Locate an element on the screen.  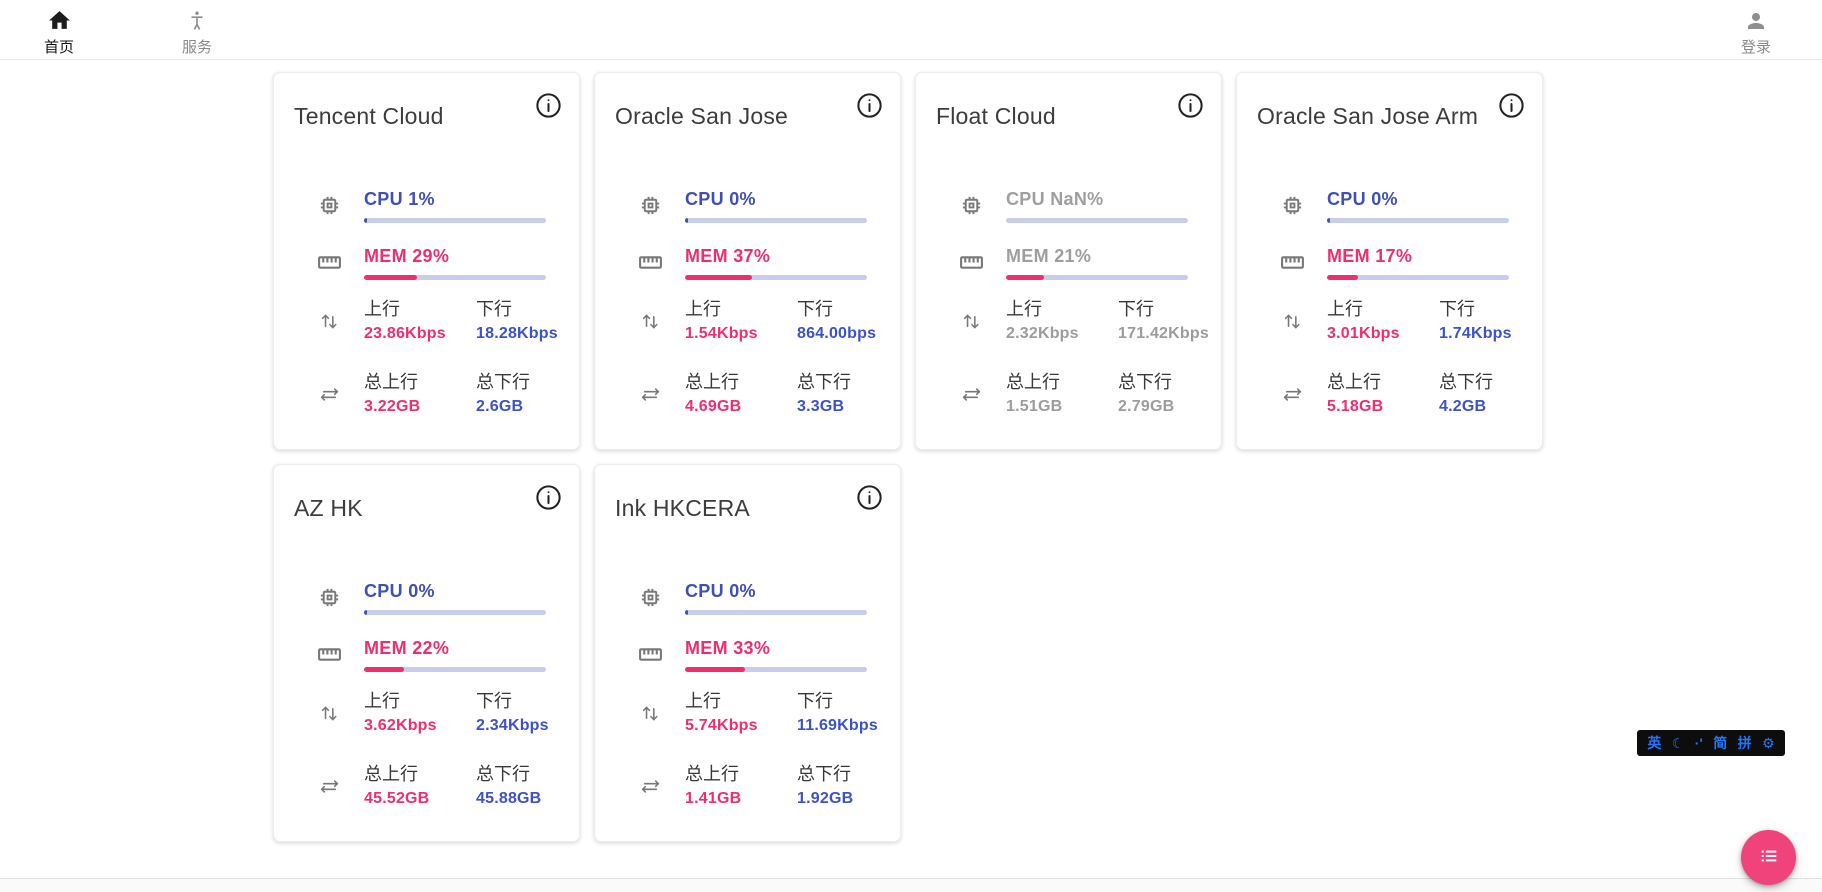
ime-punctuation-toggle: ·' is located at coordinates (1698, 743).